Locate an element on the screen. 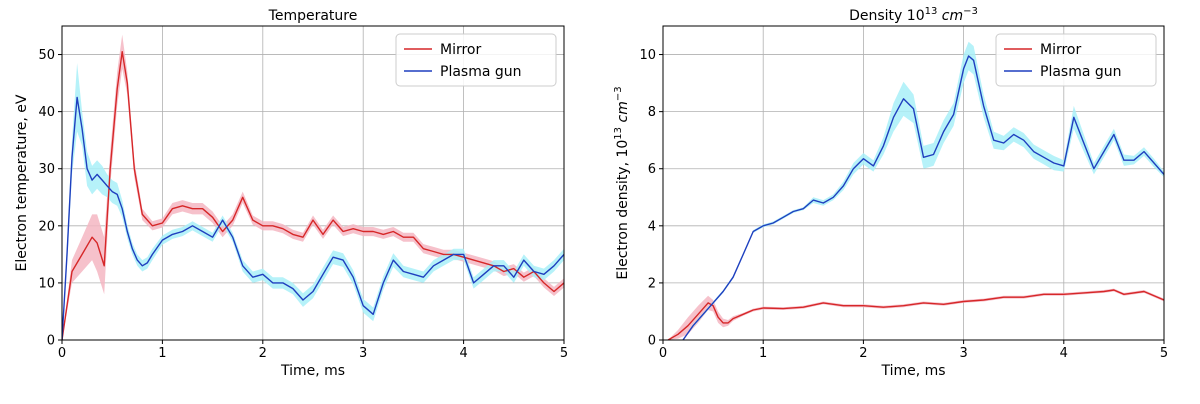  y-tick-label: 4 is located at coordinates (652, 226).